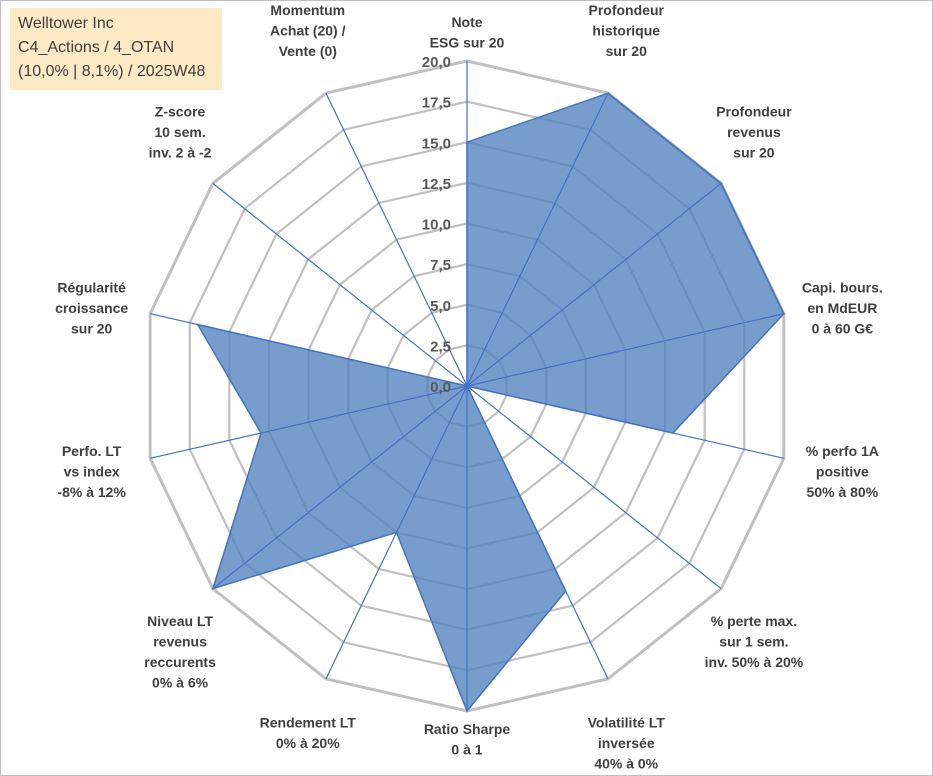 Image resolution: width=933 pixels, height=776 pixels. I want to click on axis-label-12: Régularité croissance sur 20, so click(91, 308).